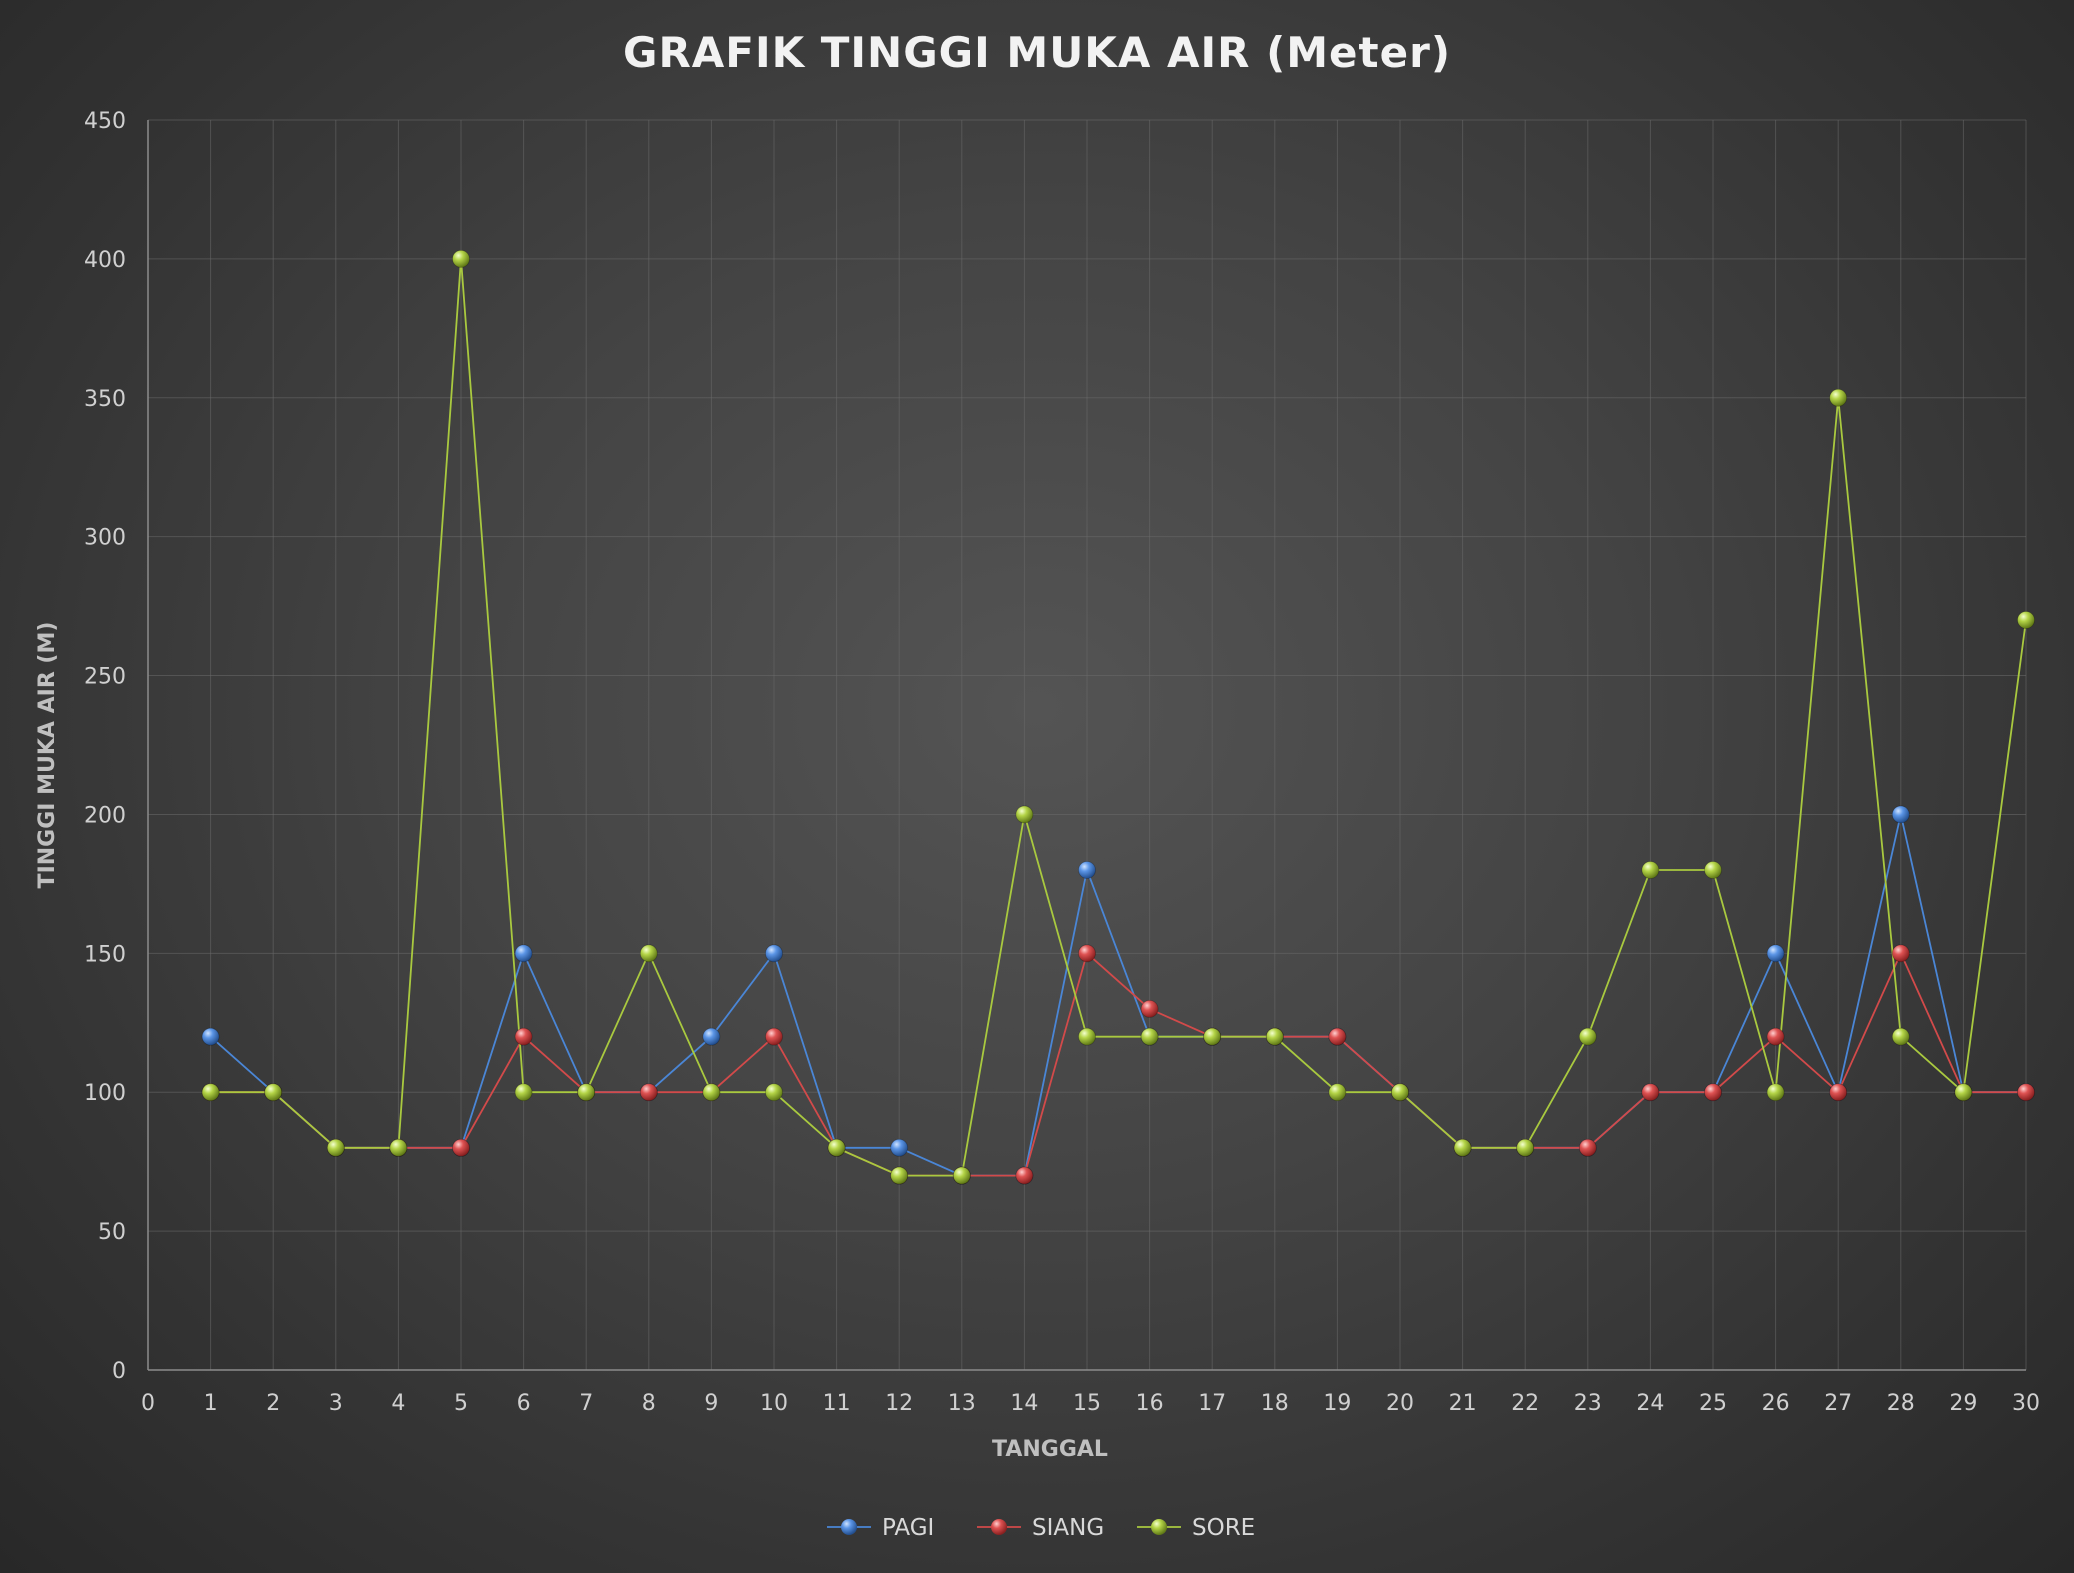  What do you see at coordinates (880, 1528) in the screenshot?
I see `legend-item-pagi: PAGI` at bounding box center [880, 1528].